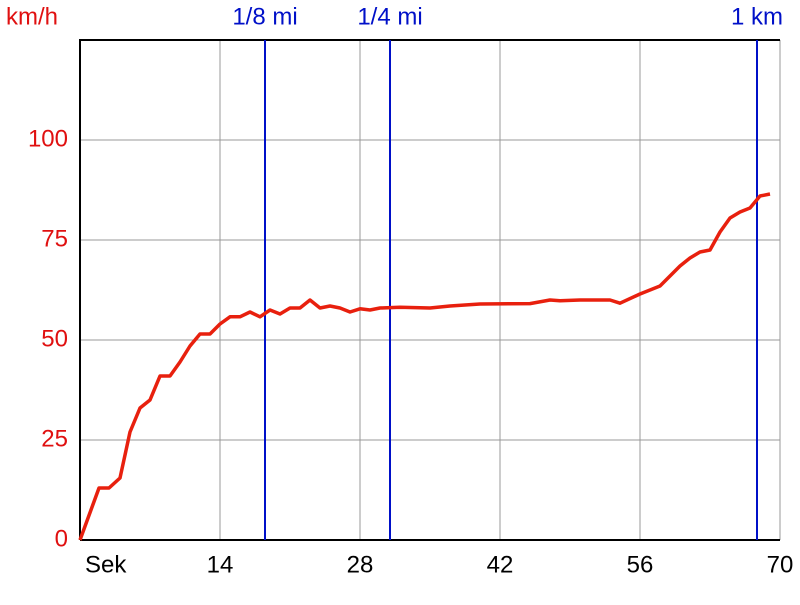  I want to click on y-axis-label: km/h, so click(32, 16).